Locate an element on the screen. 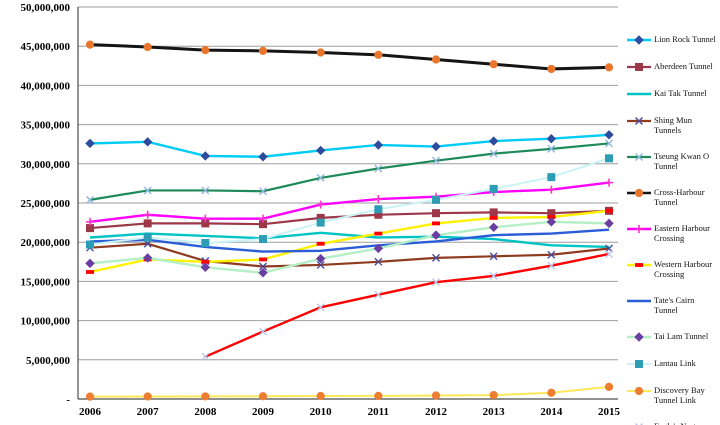 Image resolution: width=720 pixels, height=425 pixels. x-tick-label: 2011 is located at coordinates (378, 412).